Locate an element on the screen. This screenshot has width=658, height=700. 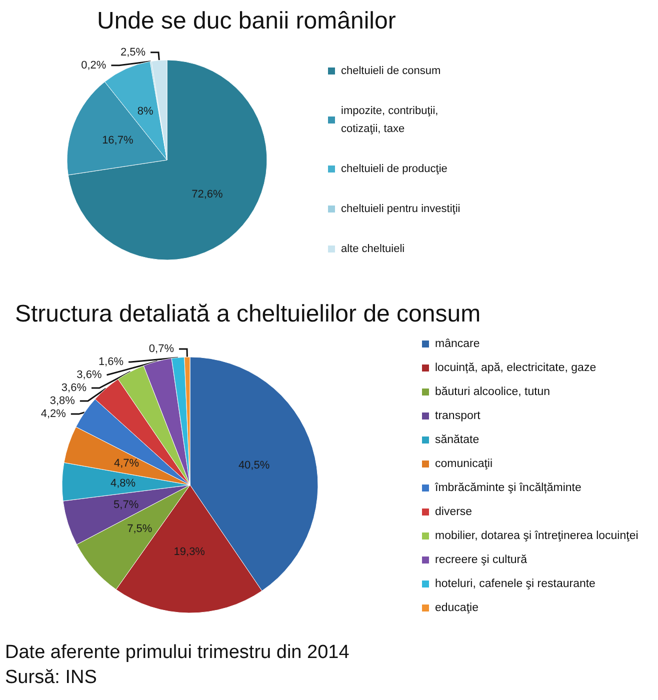
legend-label: băuturi alcoolice, tutun is located at coordinates (492, 392).